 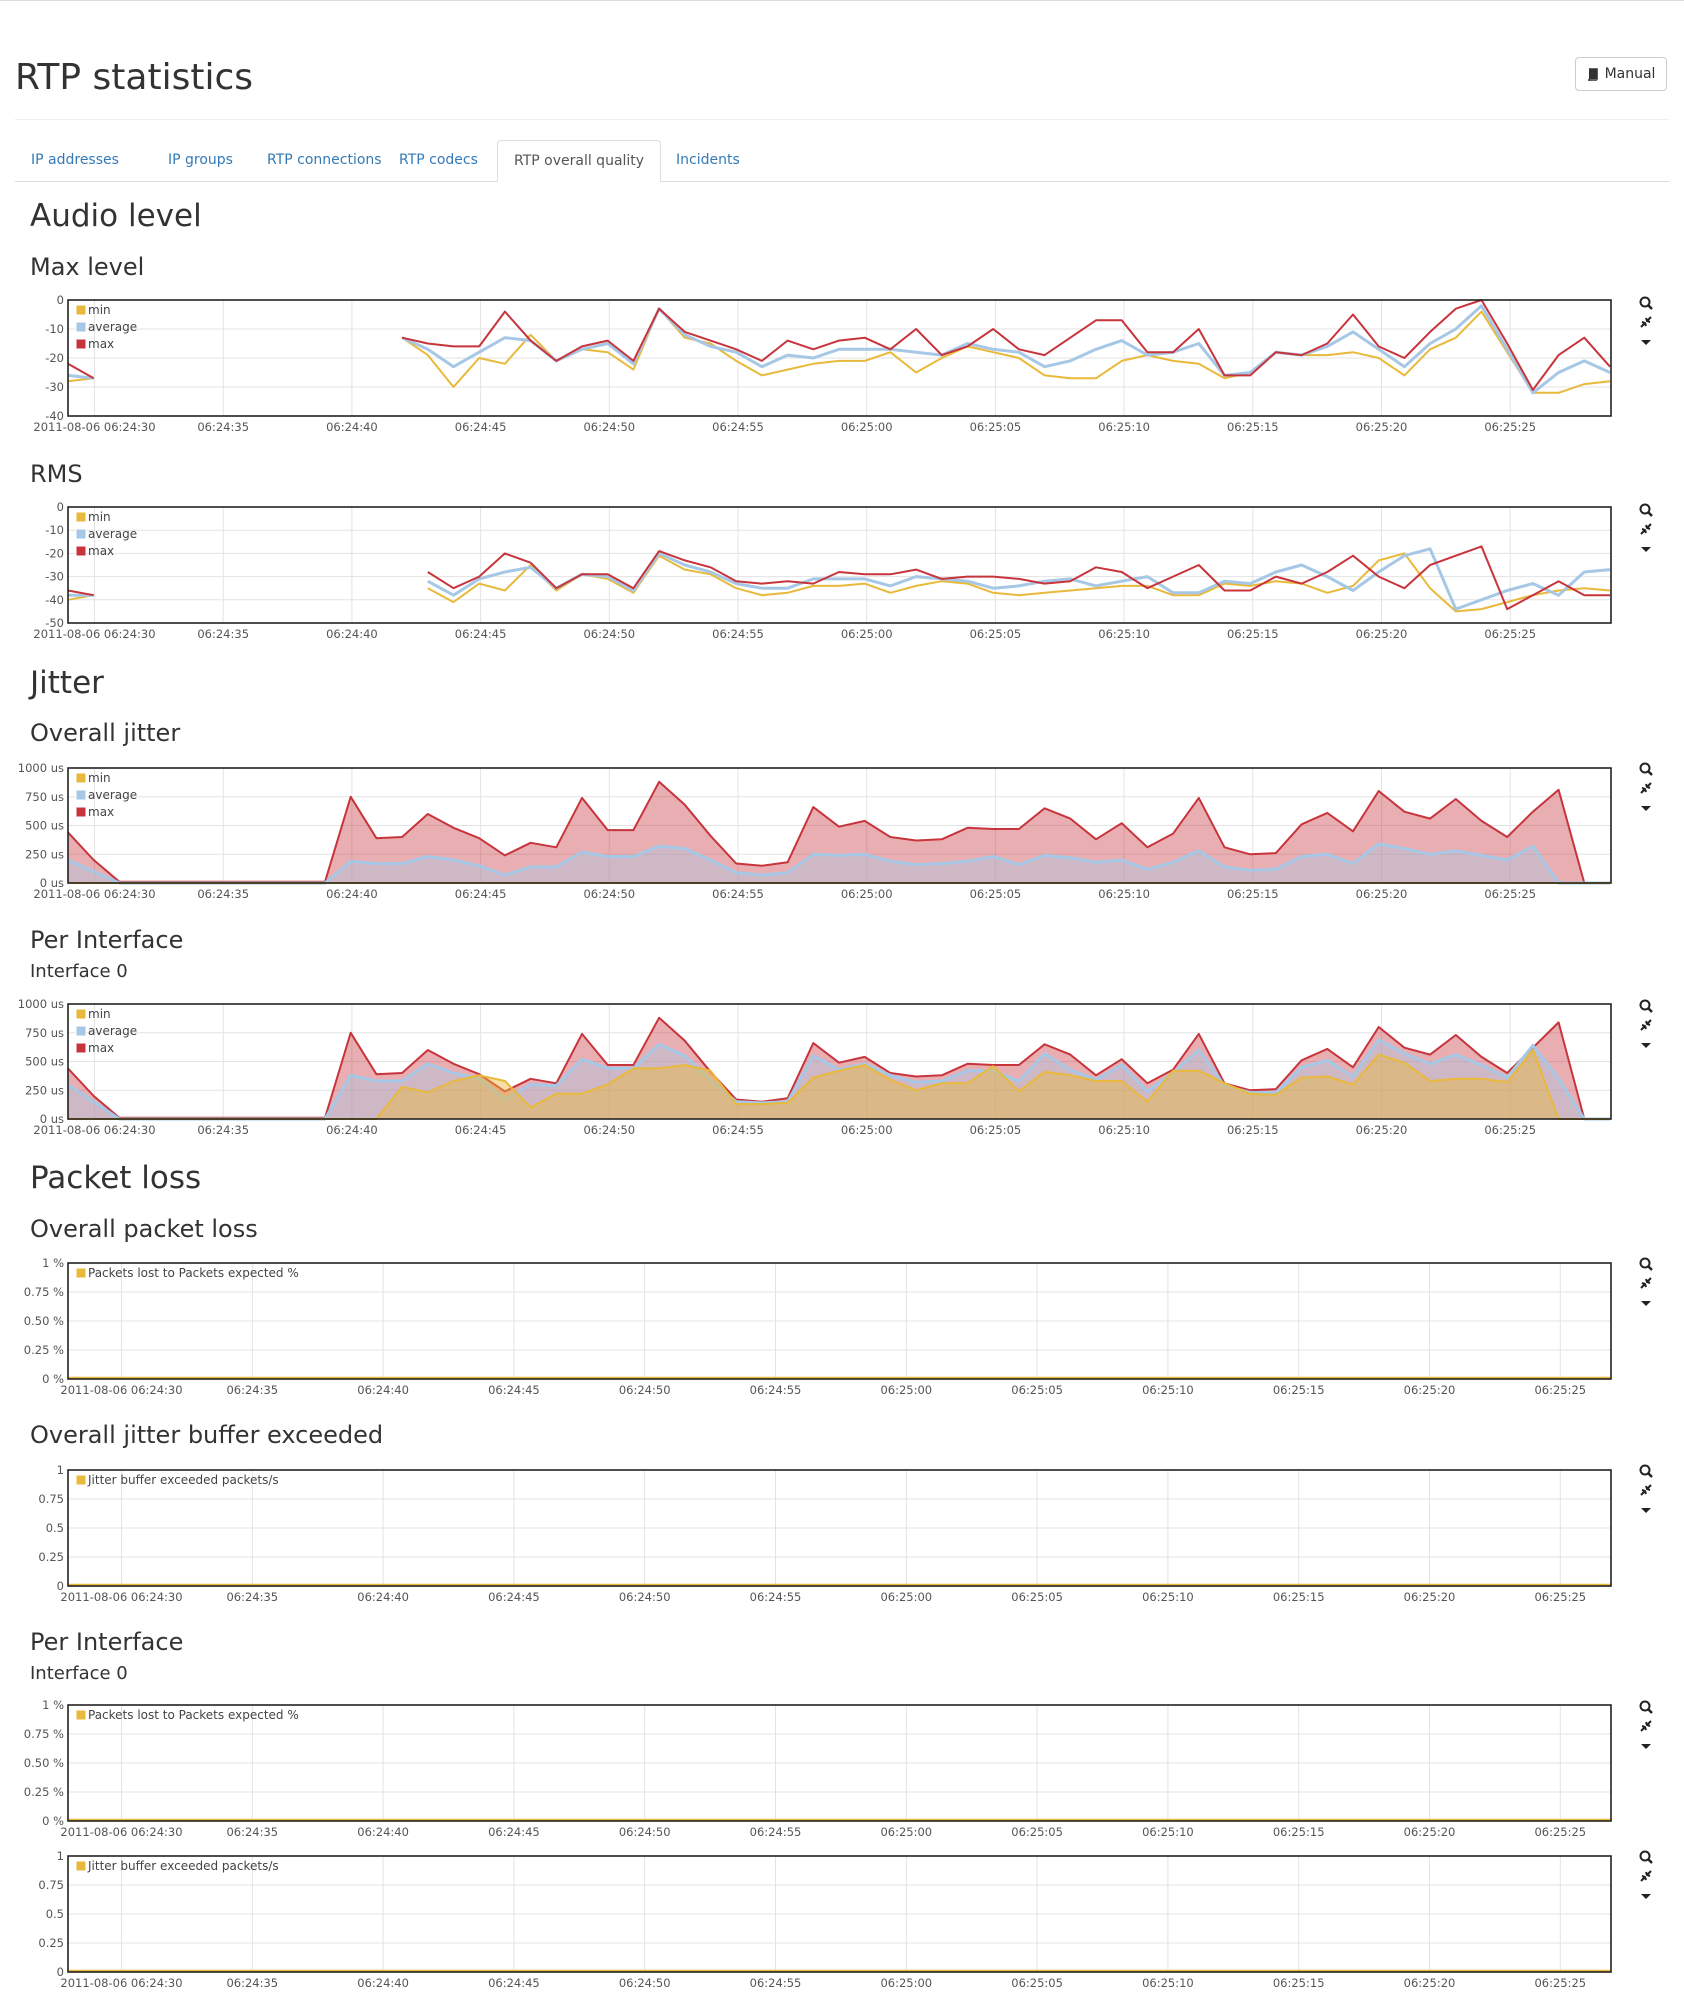 What do you see at coordinates (481, 1130) in the screenshot?
I see `x-tick-label: 06:24:45` at bounding box center [481, 1130].